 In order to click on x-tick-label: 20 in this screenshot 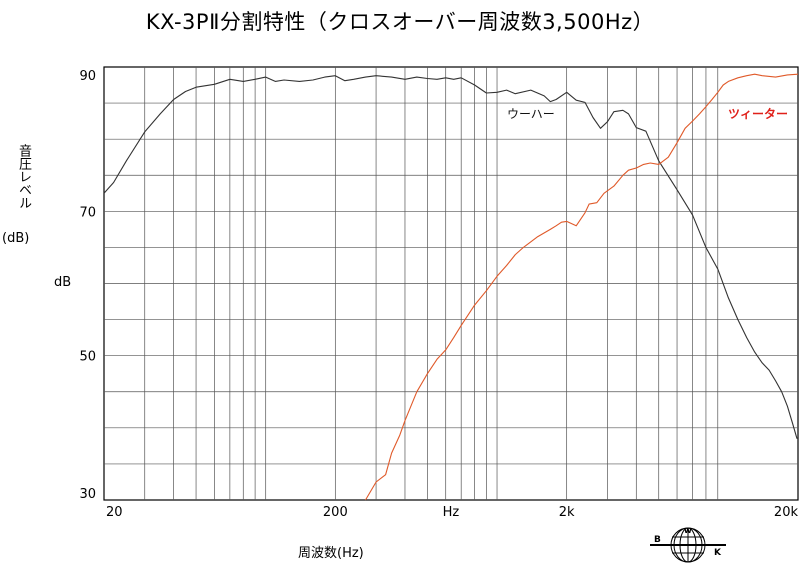, I will do `click(114, 512)`.